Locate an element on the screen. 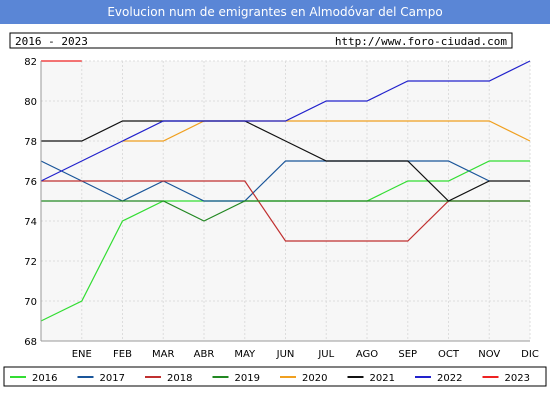 This screenshot has height=400, width=550. legend-label-2021: 2021 is located at coordinates (382, 378).